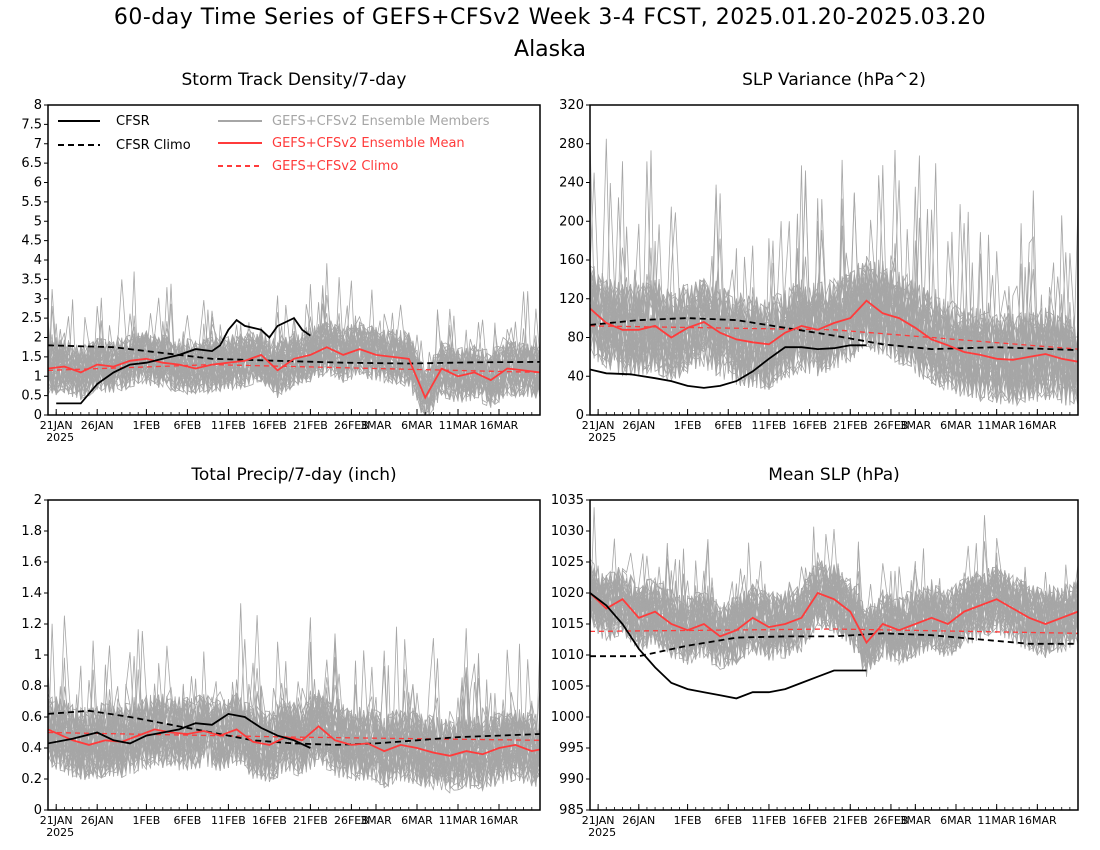  Describe the element at coordinates (38, 105) in the screenshot. I see `y-tick-label: 8` at that location.